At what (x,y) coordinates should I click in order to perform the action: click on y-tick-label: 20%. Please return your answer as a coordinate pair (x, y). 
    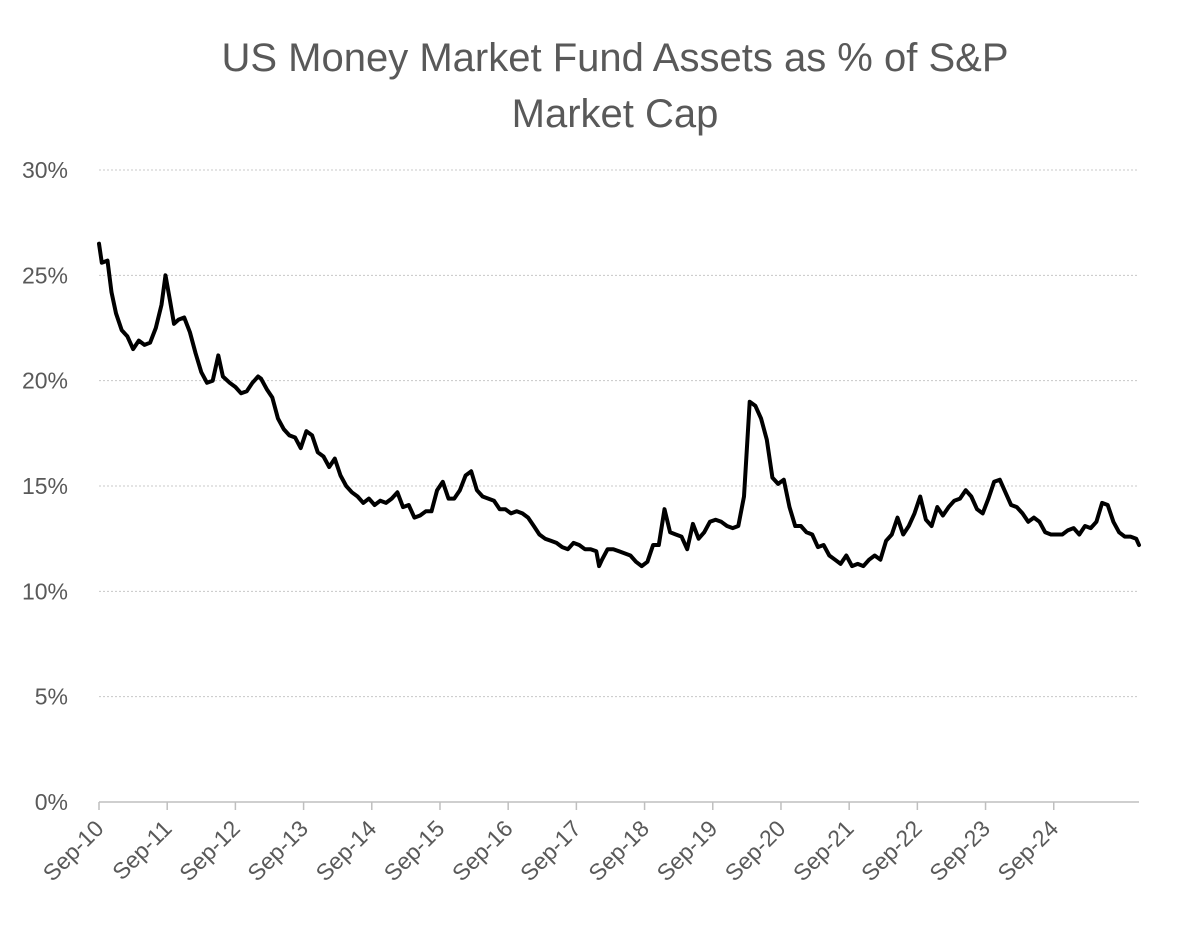
    Looking at the image, I should click on (45, 381).